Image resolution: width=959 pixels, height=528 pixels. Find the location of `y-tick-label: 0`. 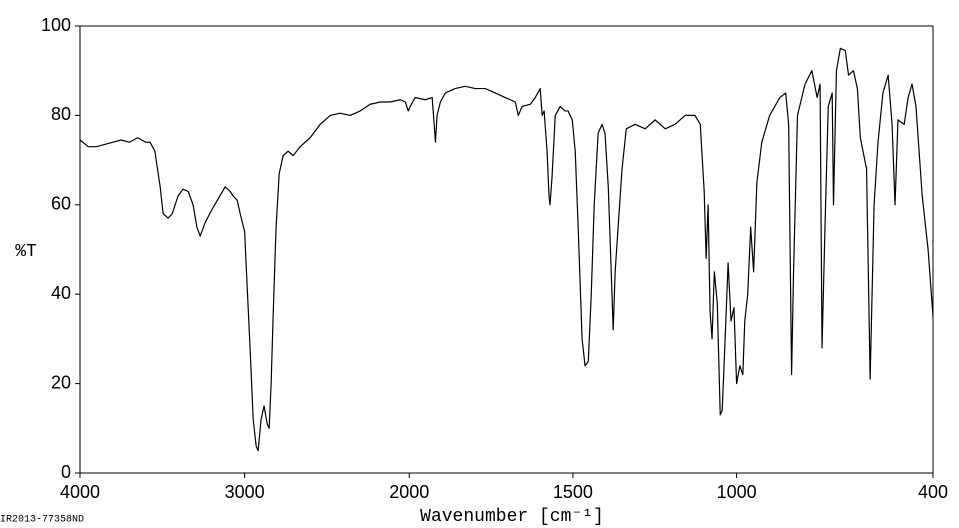

y-tick-label: 0 is located at coordinates (66, 472).